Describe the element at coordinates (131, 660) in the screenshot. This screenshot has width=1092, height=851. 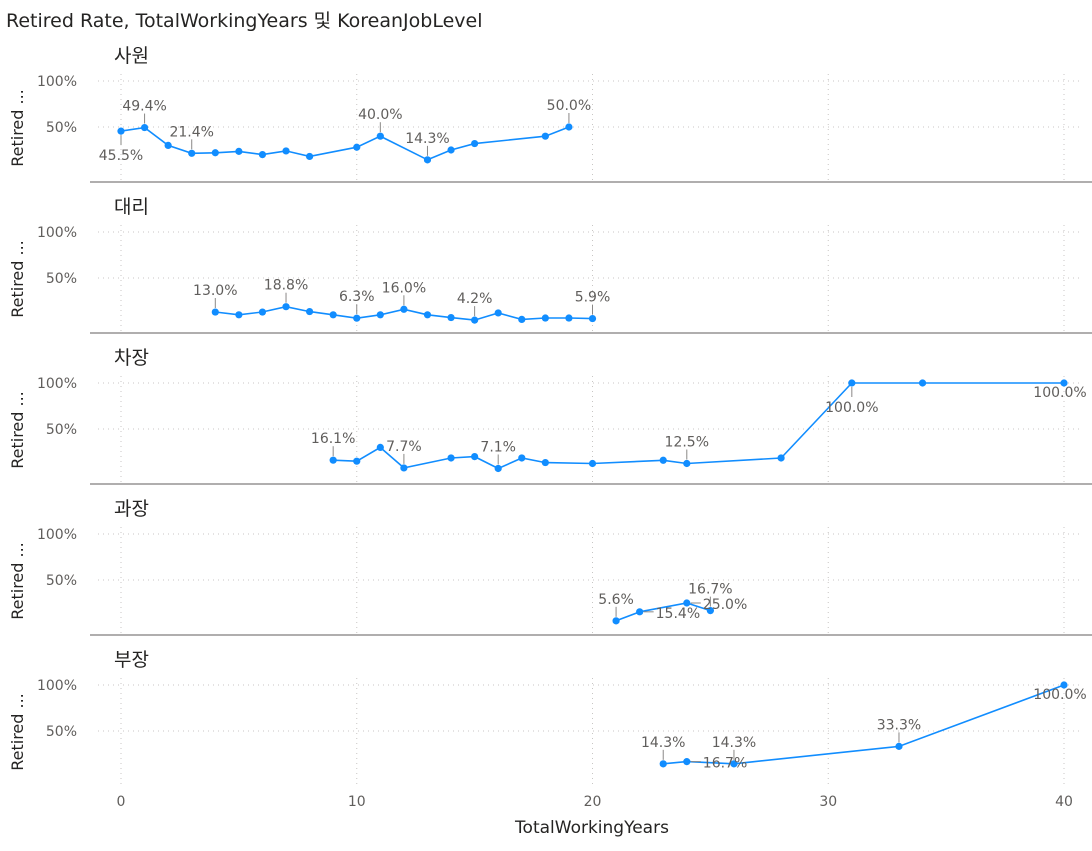
I see `panel-title-4: 부장` at that location.